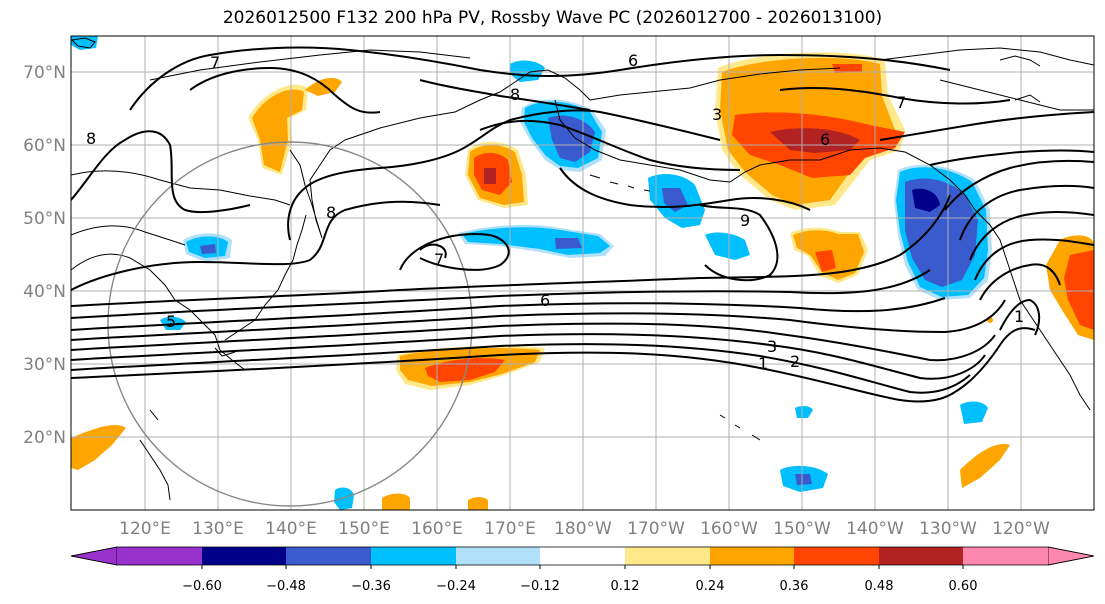  Describe the element at coordinates (794, 586) in the screenshot. I see `colorbar-tick-label: 0.36` at that location.